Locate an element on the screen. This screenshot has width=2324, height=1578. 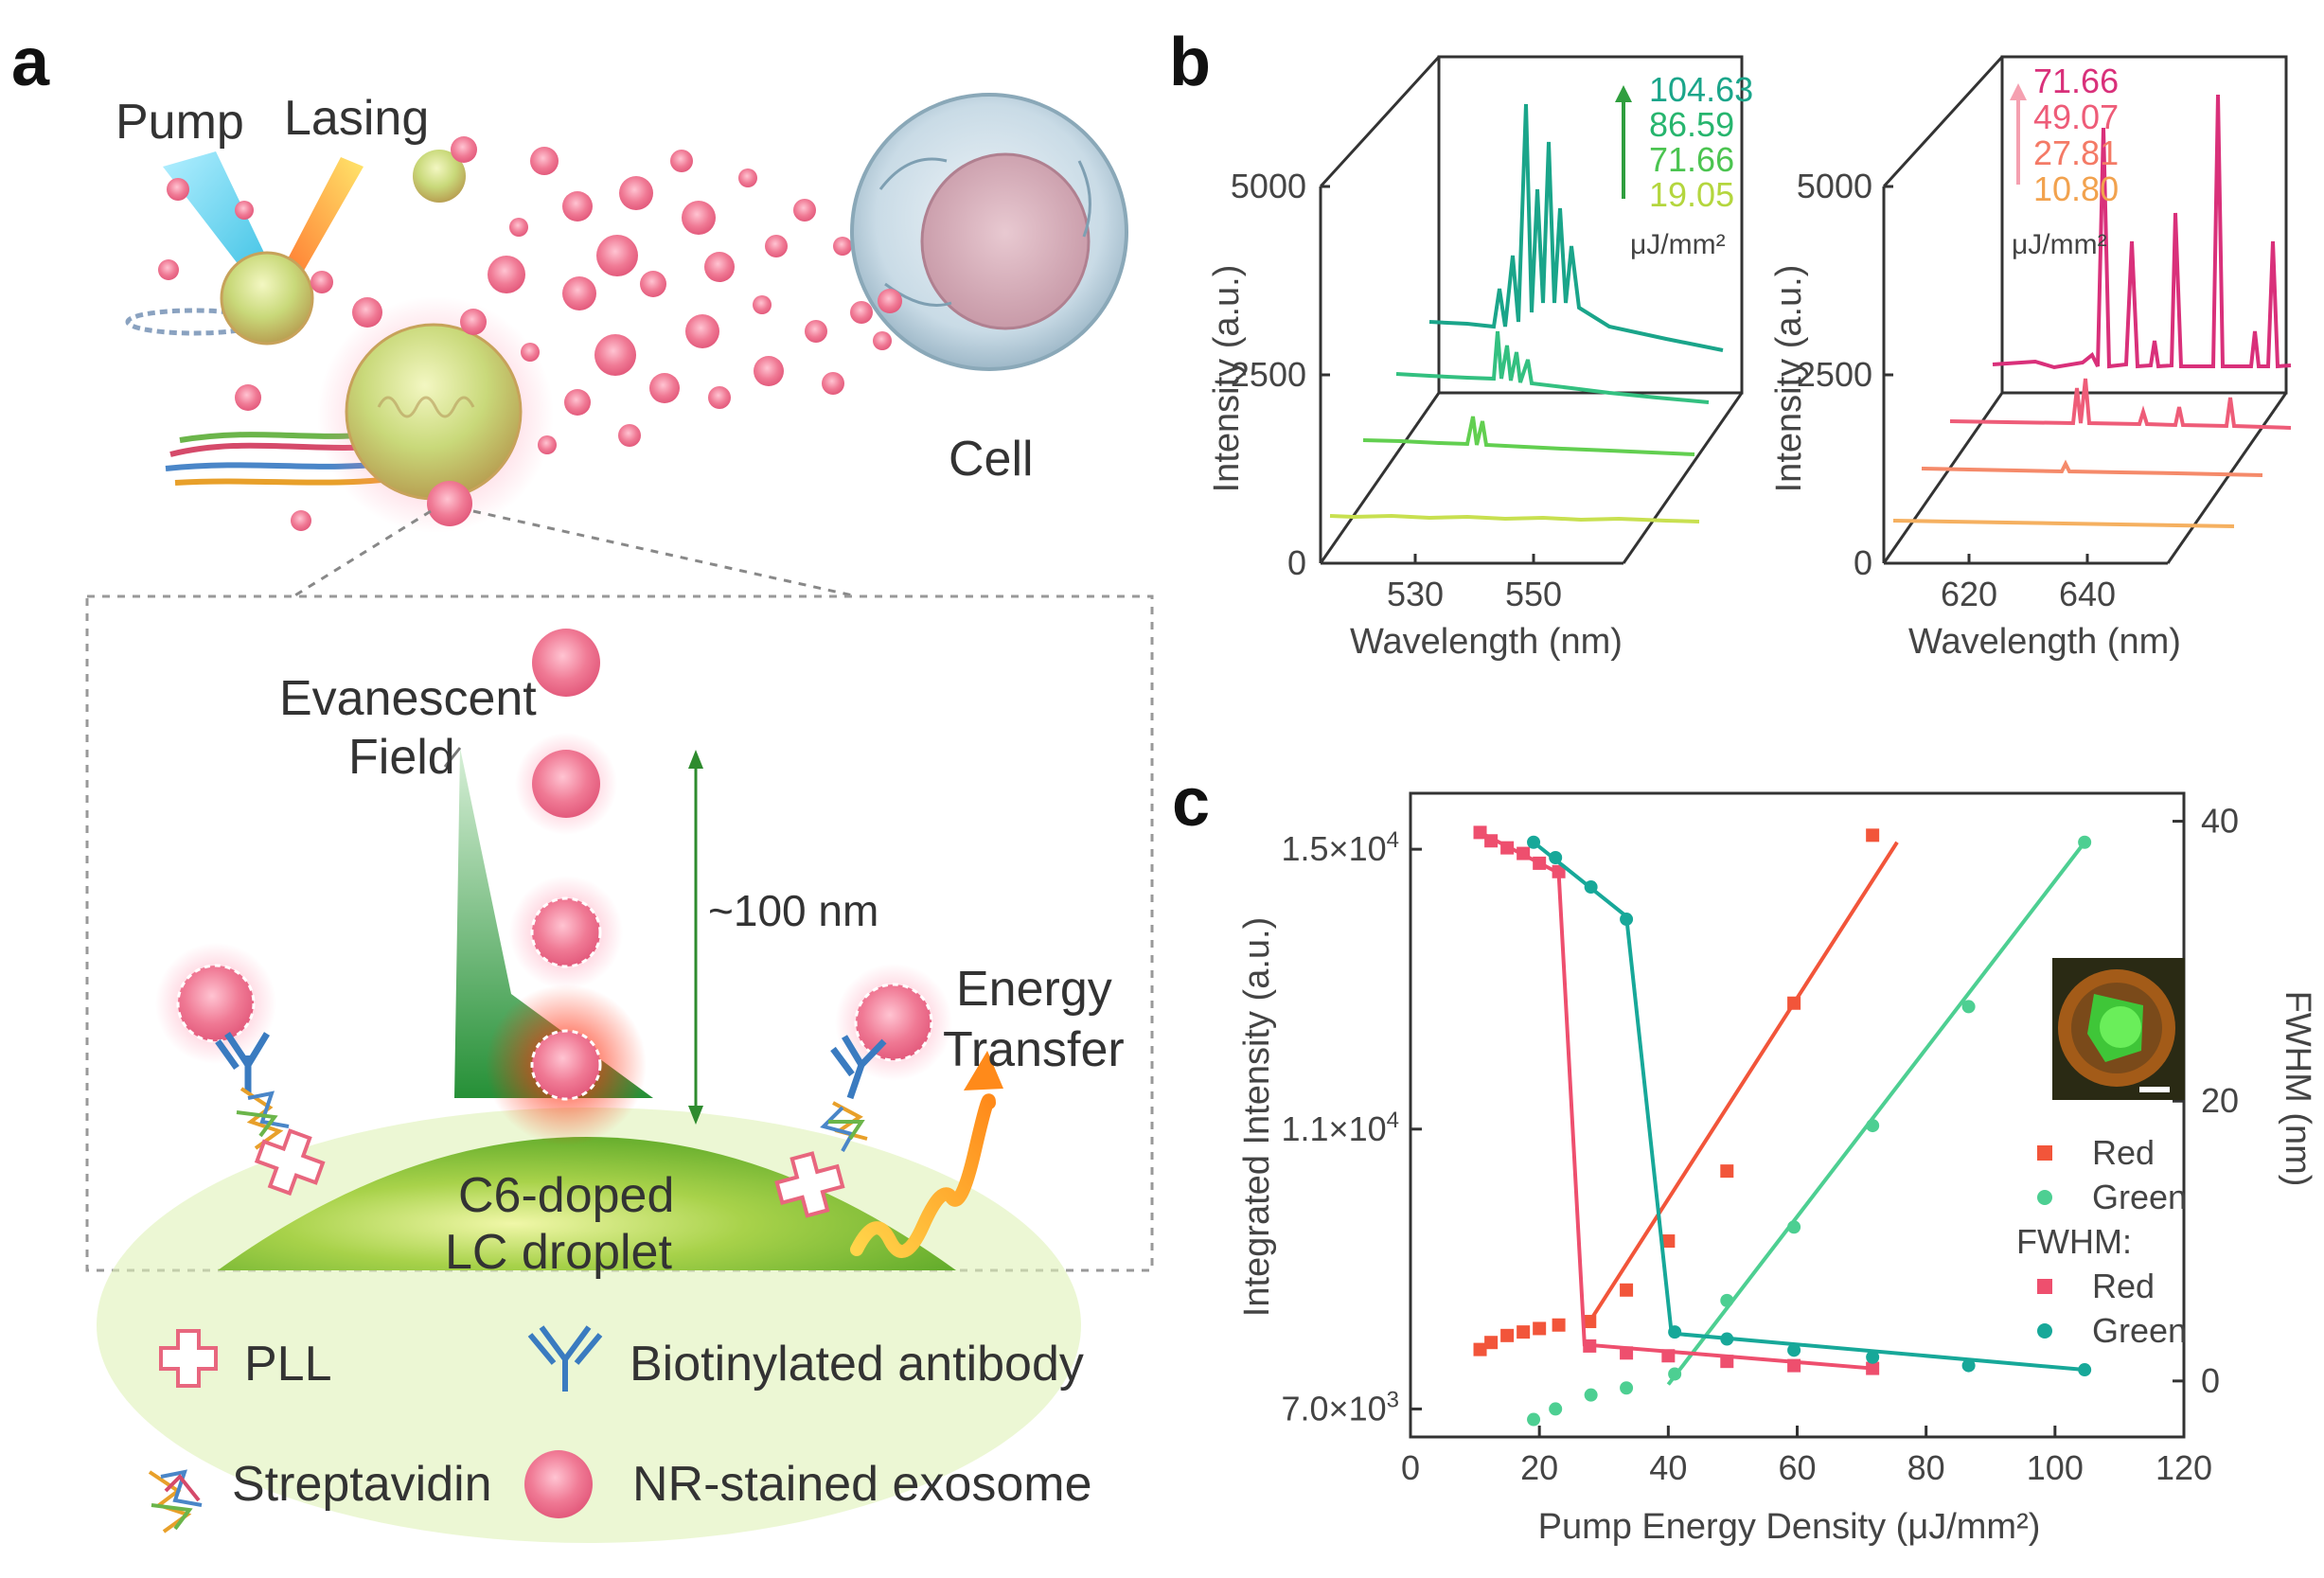
series-green-intensity is located at coordinates (1809, 1131).